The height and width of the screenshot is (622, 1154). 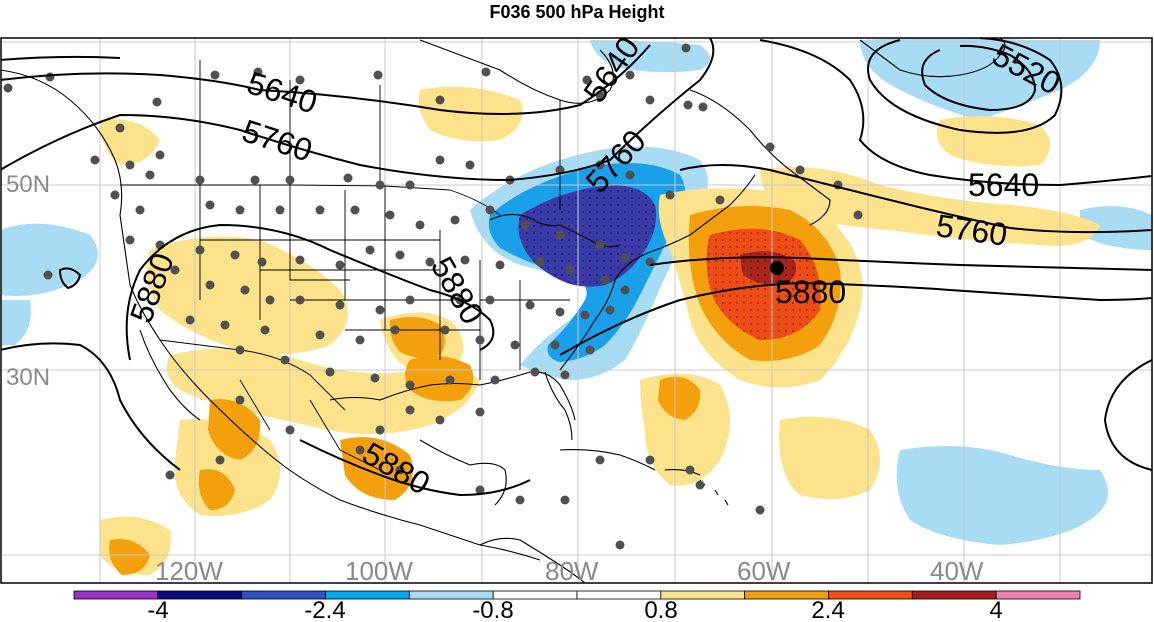 What do you see at coordinates (682, 472) in the screenshot?
I see `hispaniola` at bounding box center [682, 472].